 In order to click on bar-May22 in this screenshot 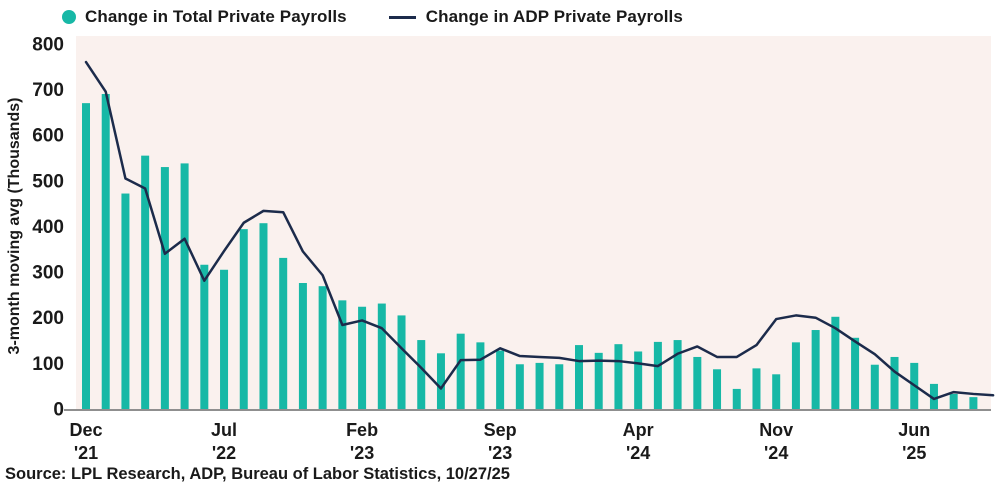, I will do `click(184, 286)`.